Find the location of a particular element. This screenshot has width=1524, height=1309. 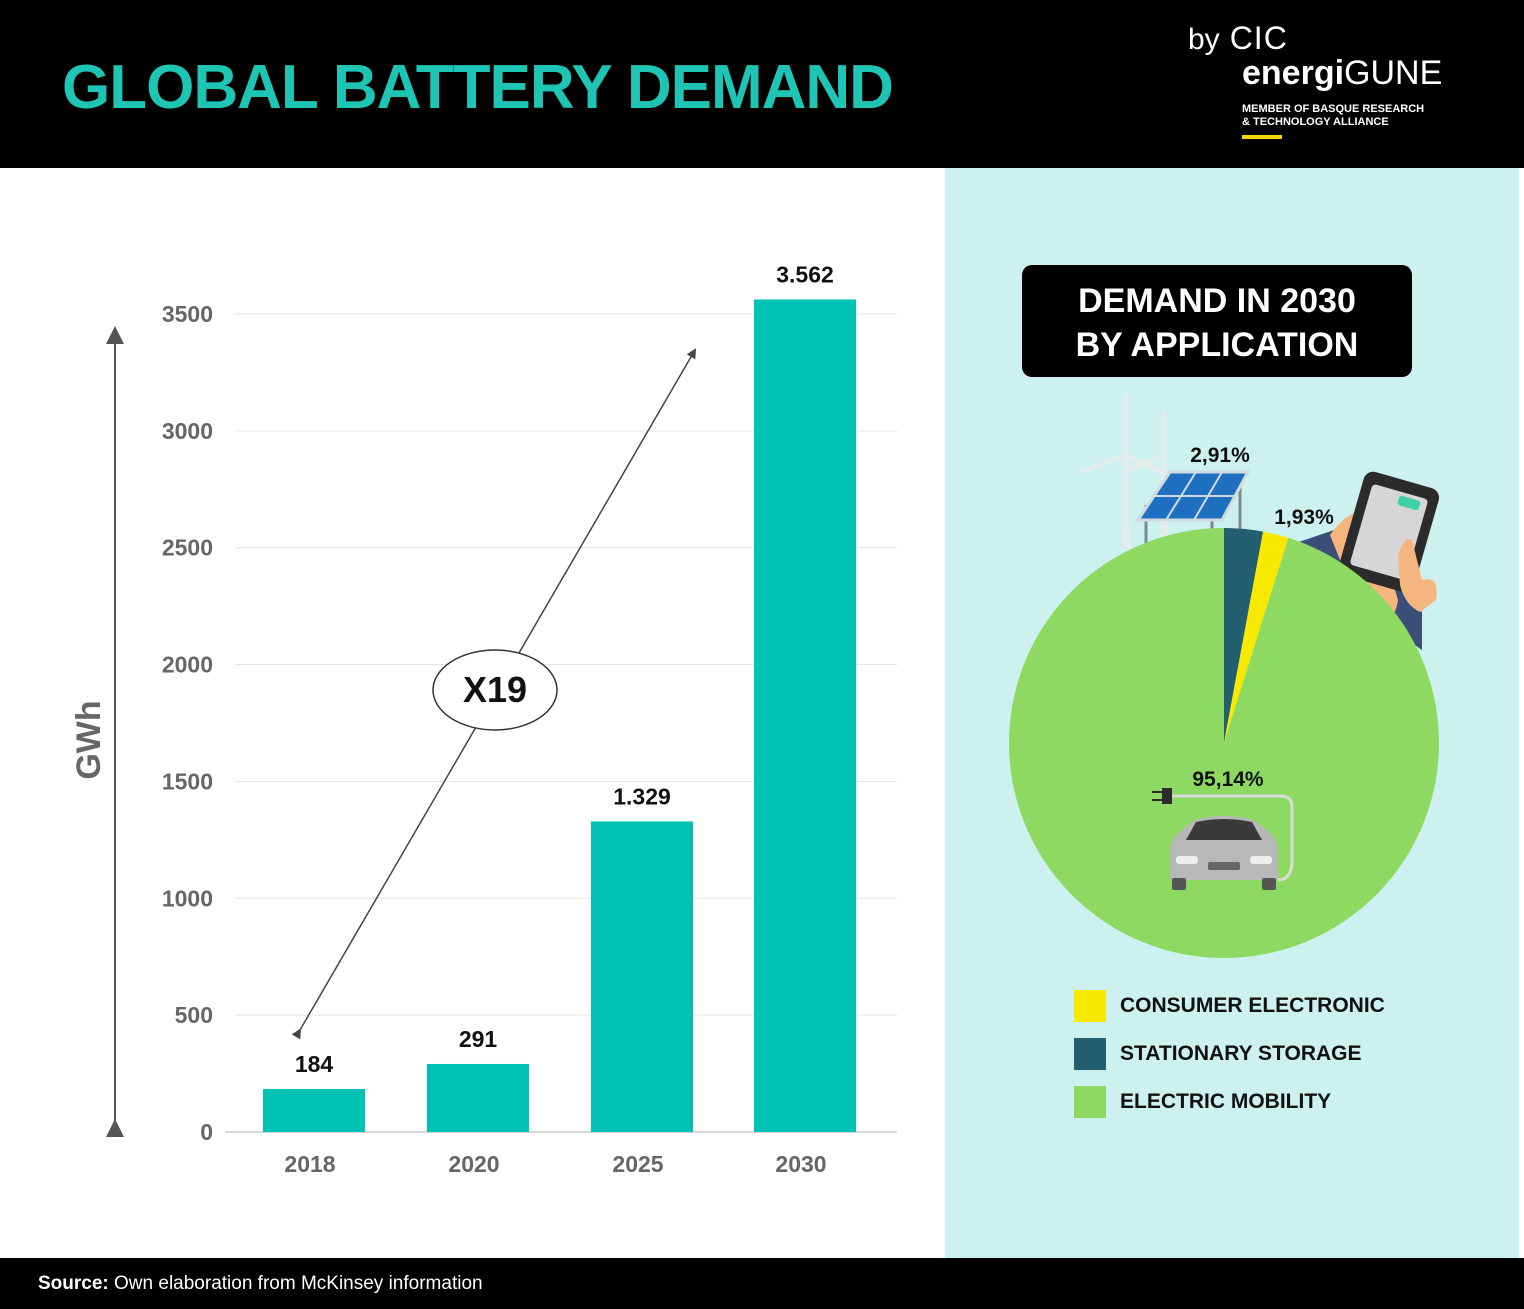

x-tick-label: 2030 is located at coordinates (800, 1164).